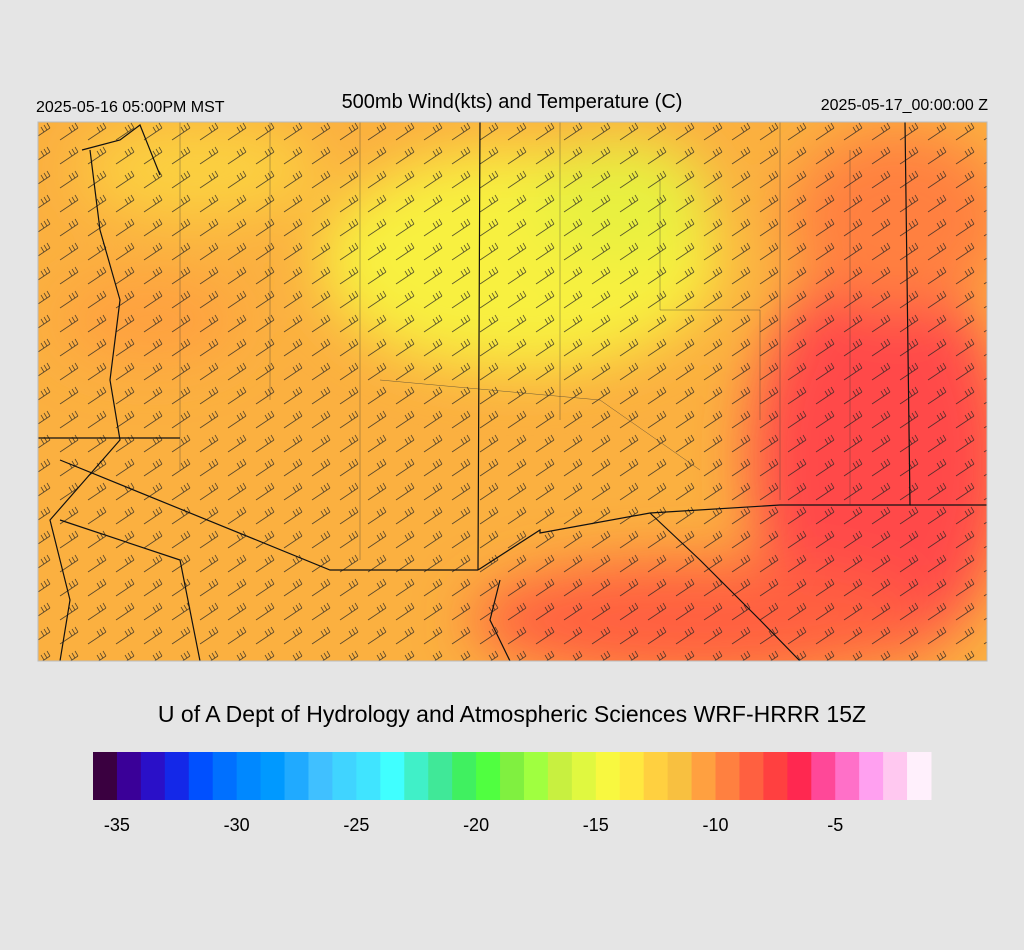 This screenshot has height=950, width=1024. Describe the element at coordinates (512, 102) in the screenshot. I see `map-title: 500mb Wind(kts) and Temperature (C)` at that location.